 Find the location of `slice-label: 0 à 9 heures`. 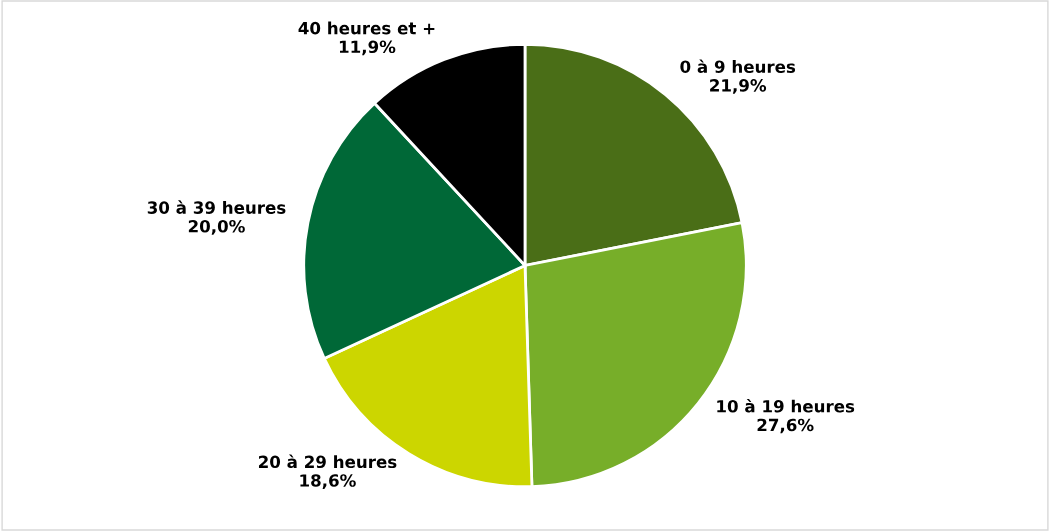

slice-label: 0 à 9 heures is located at coordinates (738, 66).